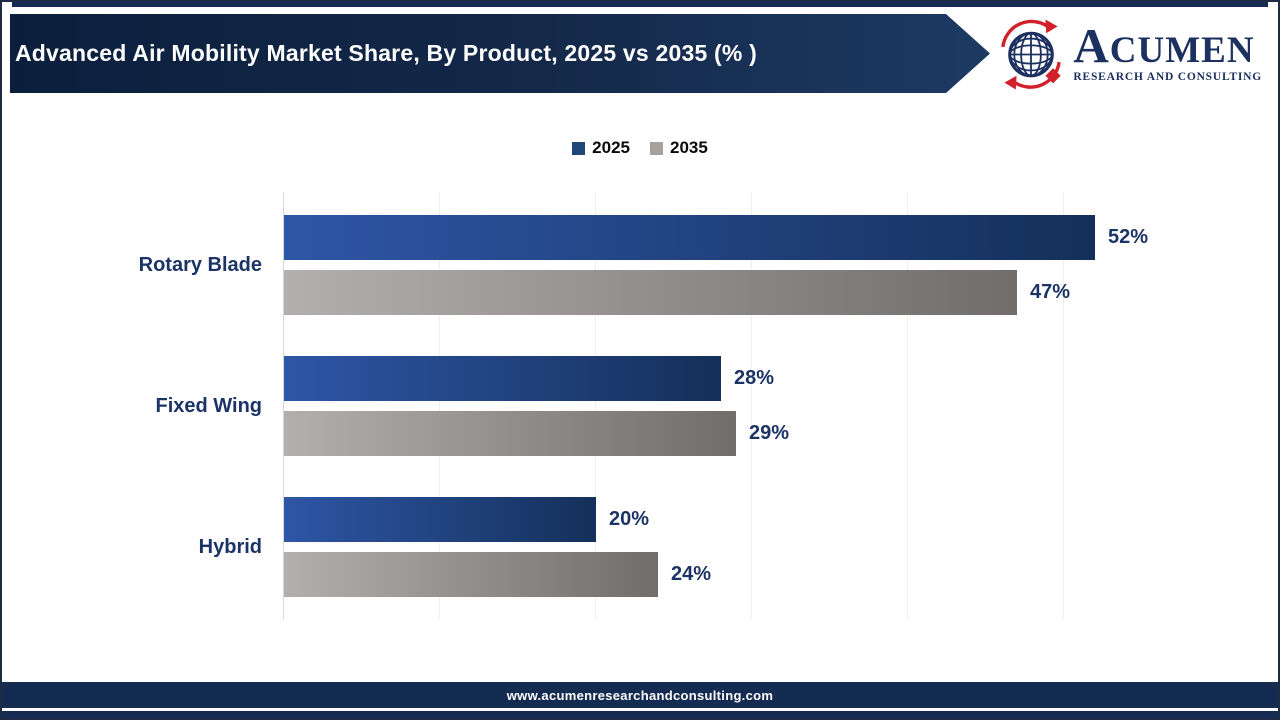  I want to click on legend-item-2035: 2035, so click(679, 148).